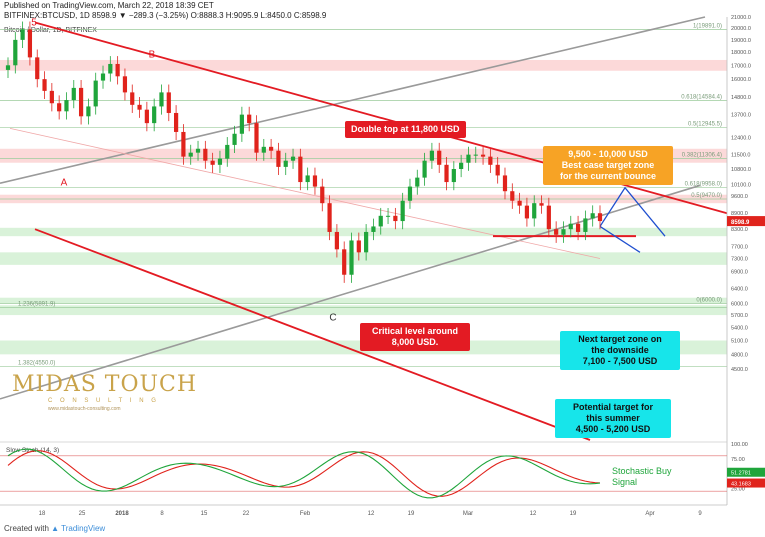 This screenshot has height=537, width=765. Describe the element at coordinates (700, 514) in the screenshot. I see `x-tick-label: 9` at that location.